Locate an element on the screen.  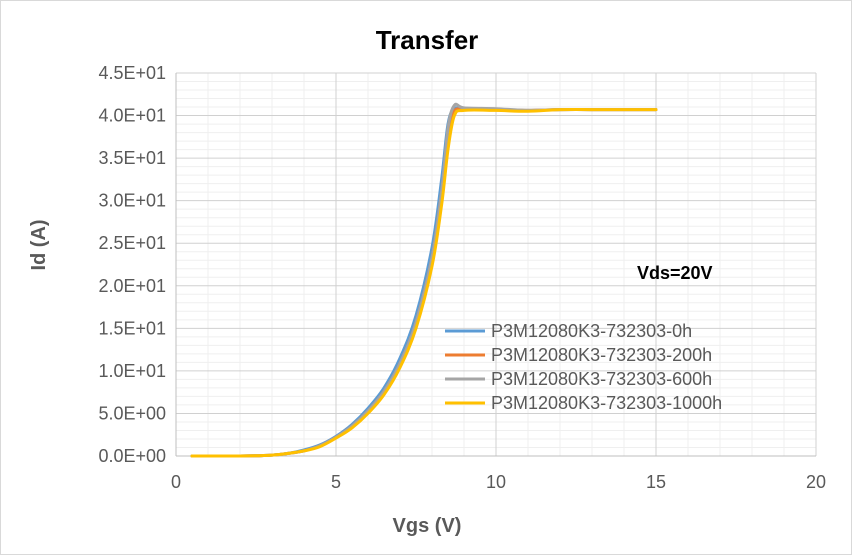
legend-label: P3M12080K3-732303-1000h is located at coordinates (606, 403).